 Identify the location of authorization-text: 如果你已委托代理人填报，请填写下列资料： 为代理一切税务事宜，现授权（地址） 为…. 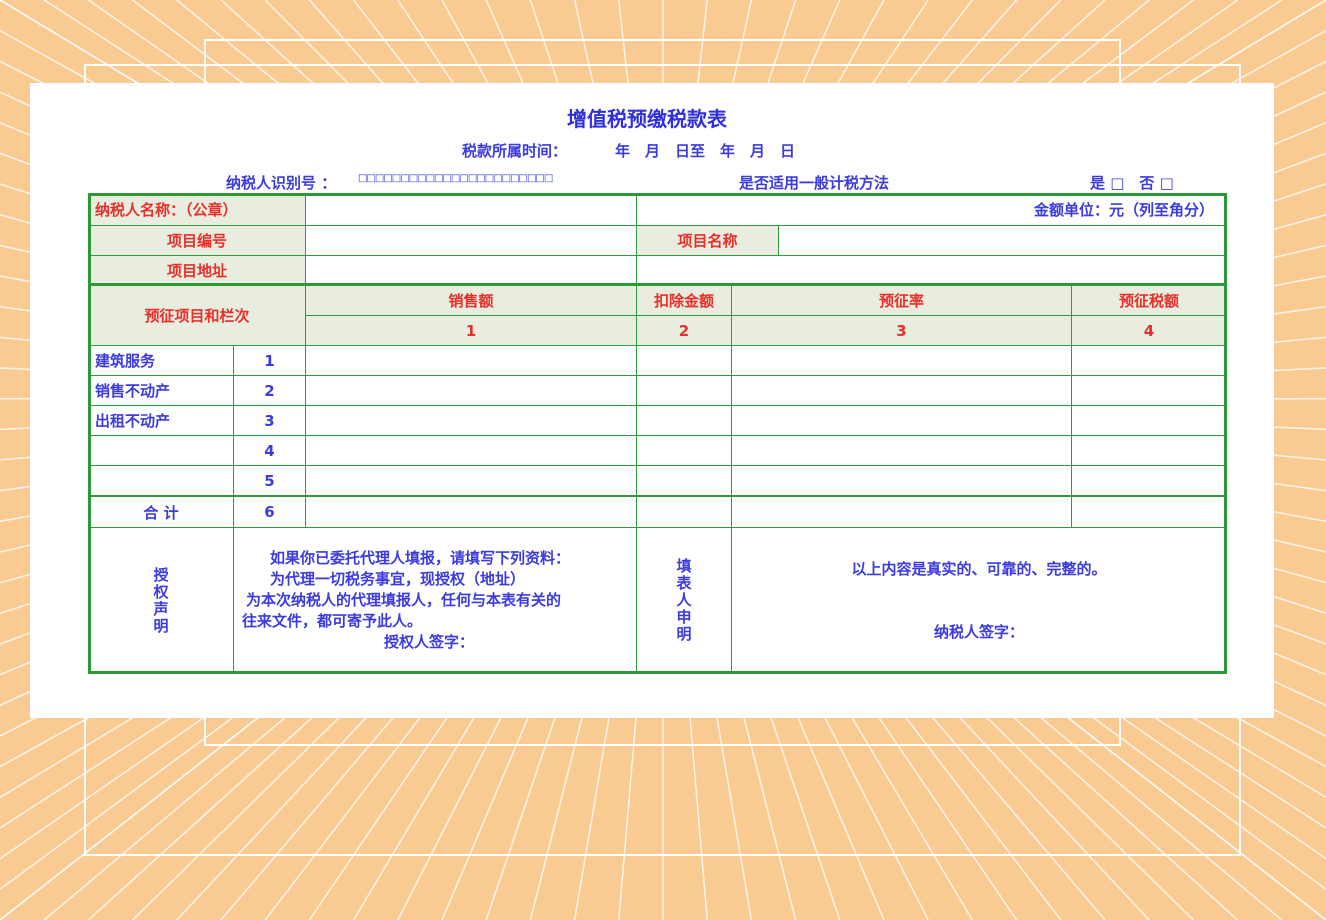
(435, 600).